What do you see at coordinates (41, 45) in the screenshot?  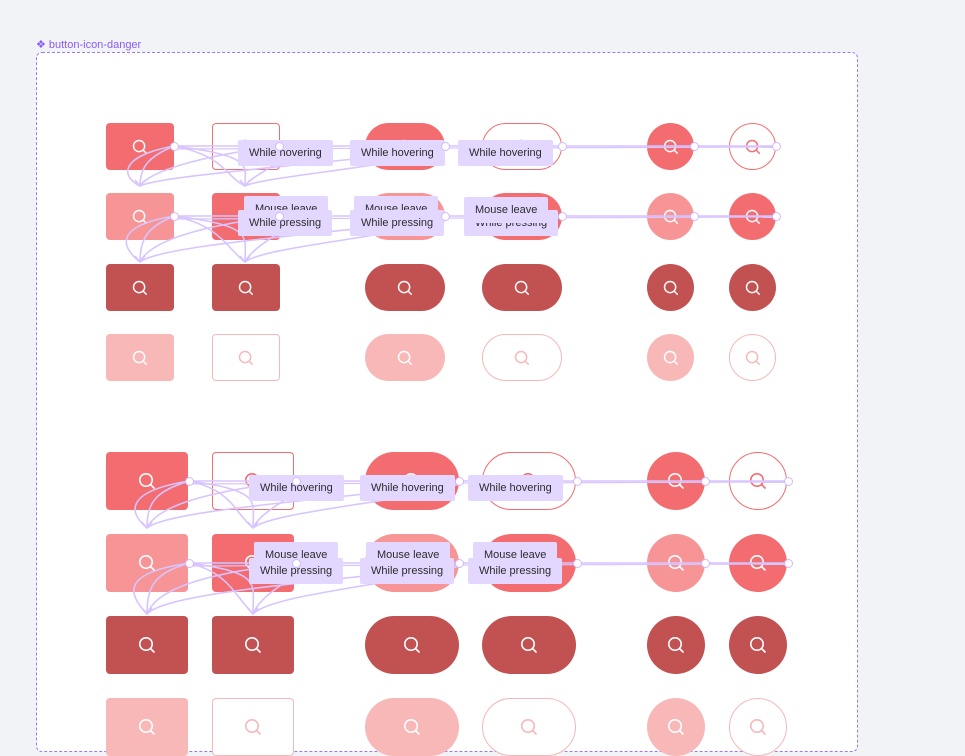 I see `component-icon: ❖` at bounding box center [41, 45].